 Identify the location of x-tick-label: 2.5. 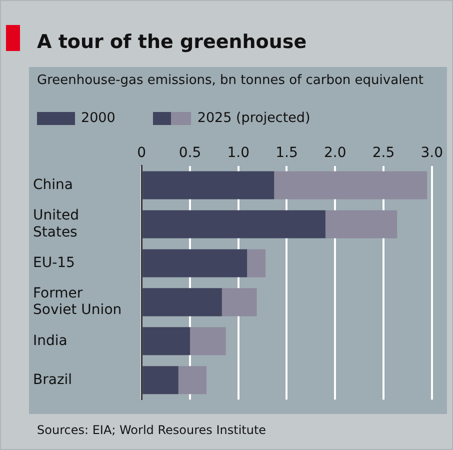
(383, 153).